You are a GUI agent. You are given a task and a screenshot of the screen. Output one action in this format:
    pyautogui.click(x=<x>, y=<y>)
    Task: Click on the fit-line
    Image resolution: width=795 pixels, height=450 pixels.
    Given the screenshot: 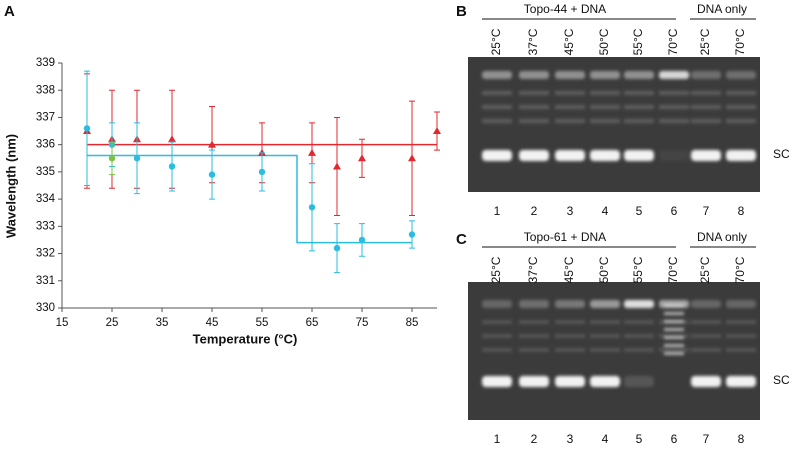 What is the action you would take?
    pyautogui.click(x=249, y=199)
    